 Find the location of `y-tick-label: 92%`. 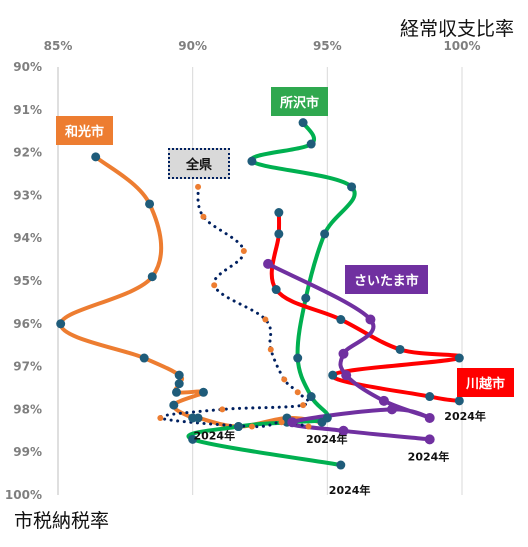

y-tick-label: 92% is located at coordinates (27, 153).